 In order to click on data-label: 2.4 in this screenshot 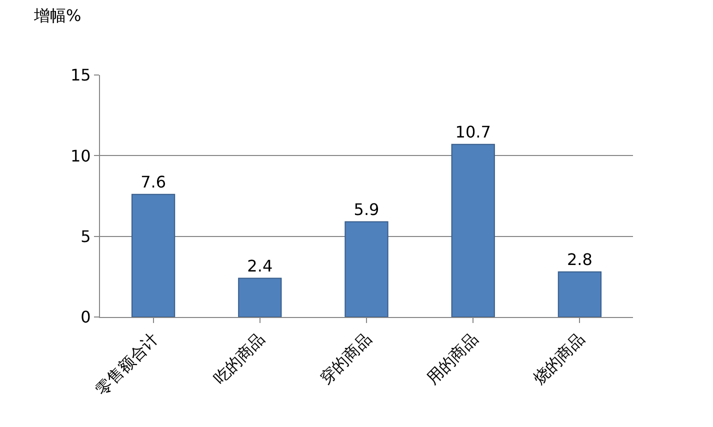, I will do `click(260, 266)`.